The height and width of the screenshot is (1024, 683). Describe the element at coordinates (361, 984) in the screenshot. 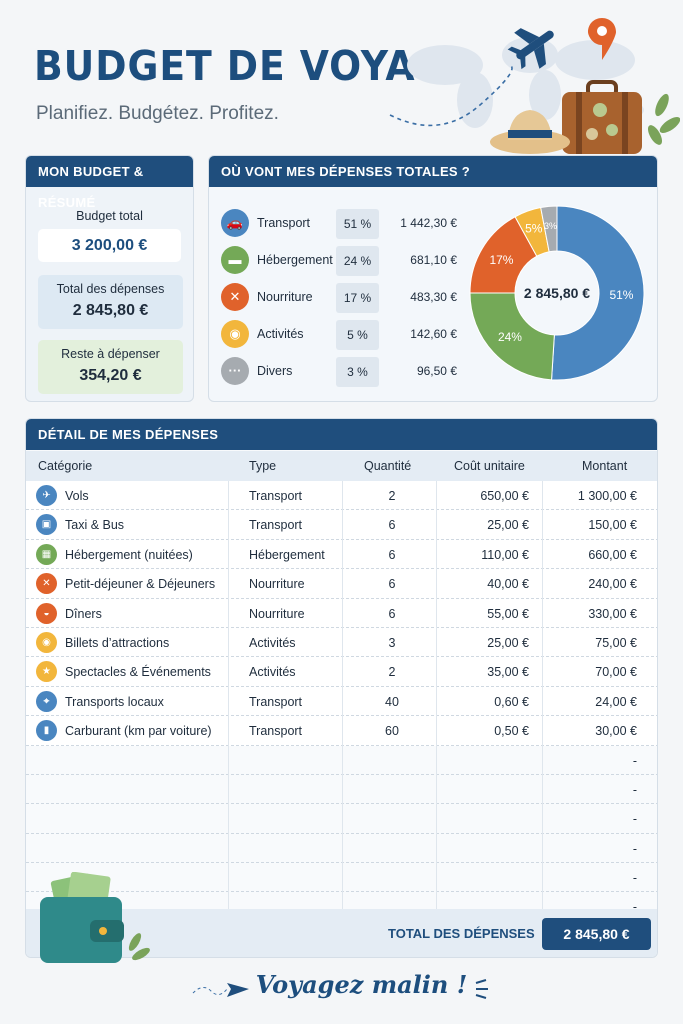

I see `footer-slogan: Voyagez malin !` at that location.